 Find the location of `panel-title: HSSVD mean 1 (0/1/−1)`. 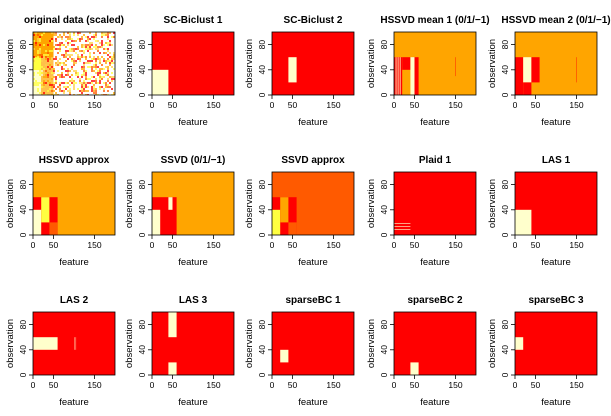

panel-title: HSSVD mean 1 (0/1/−1) is located at coordinates (434, 20).